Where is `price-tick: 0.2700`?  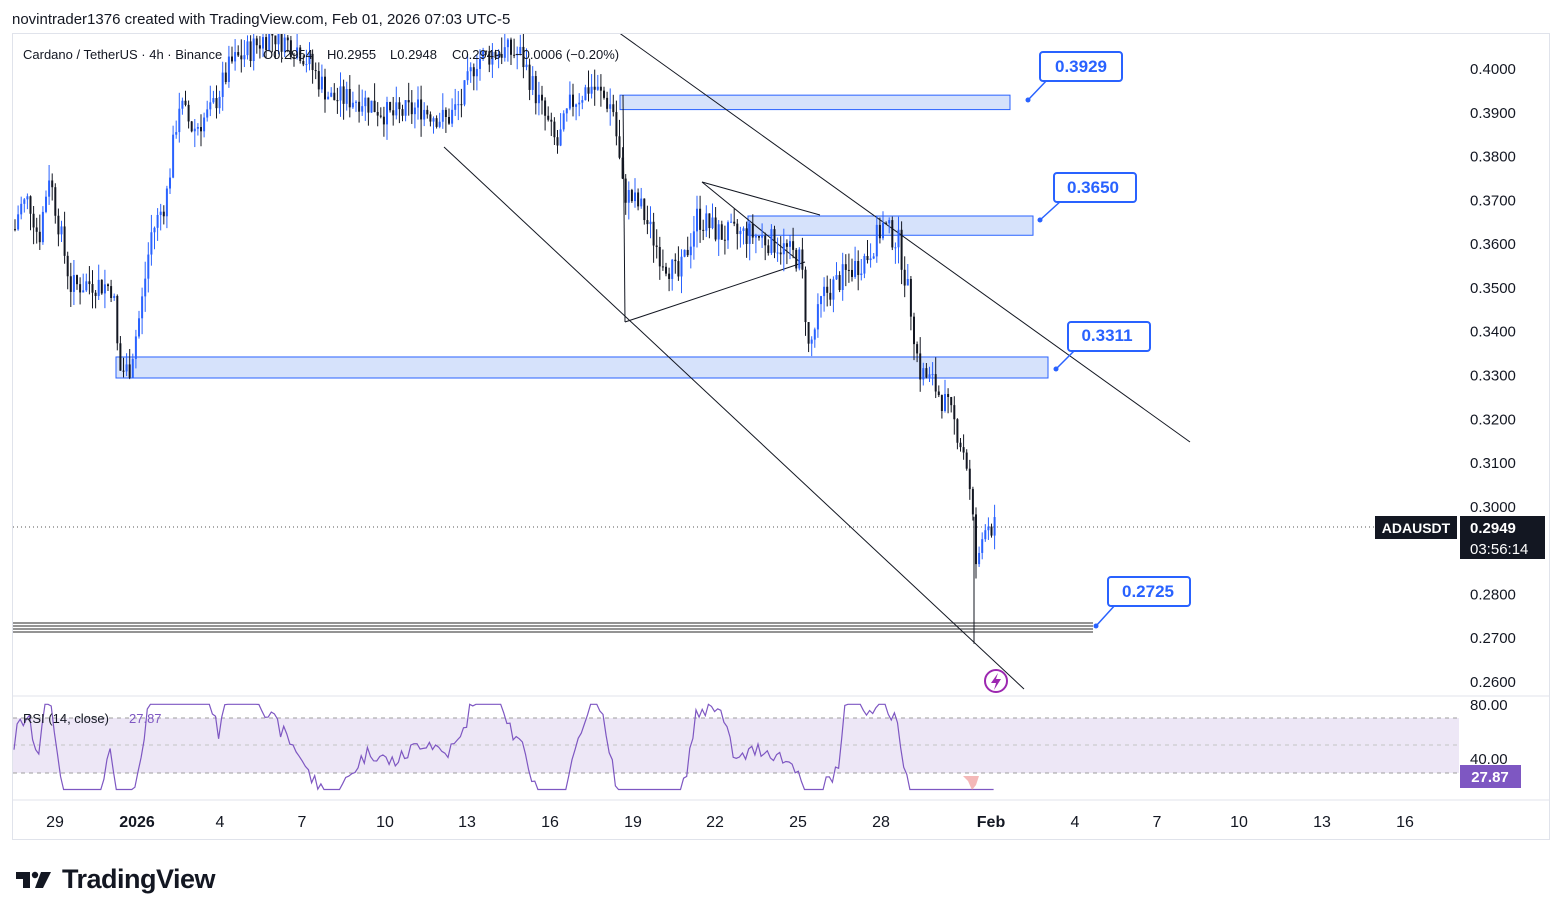 price-tick: 0.2700 is located at coordinates (1493, 638).